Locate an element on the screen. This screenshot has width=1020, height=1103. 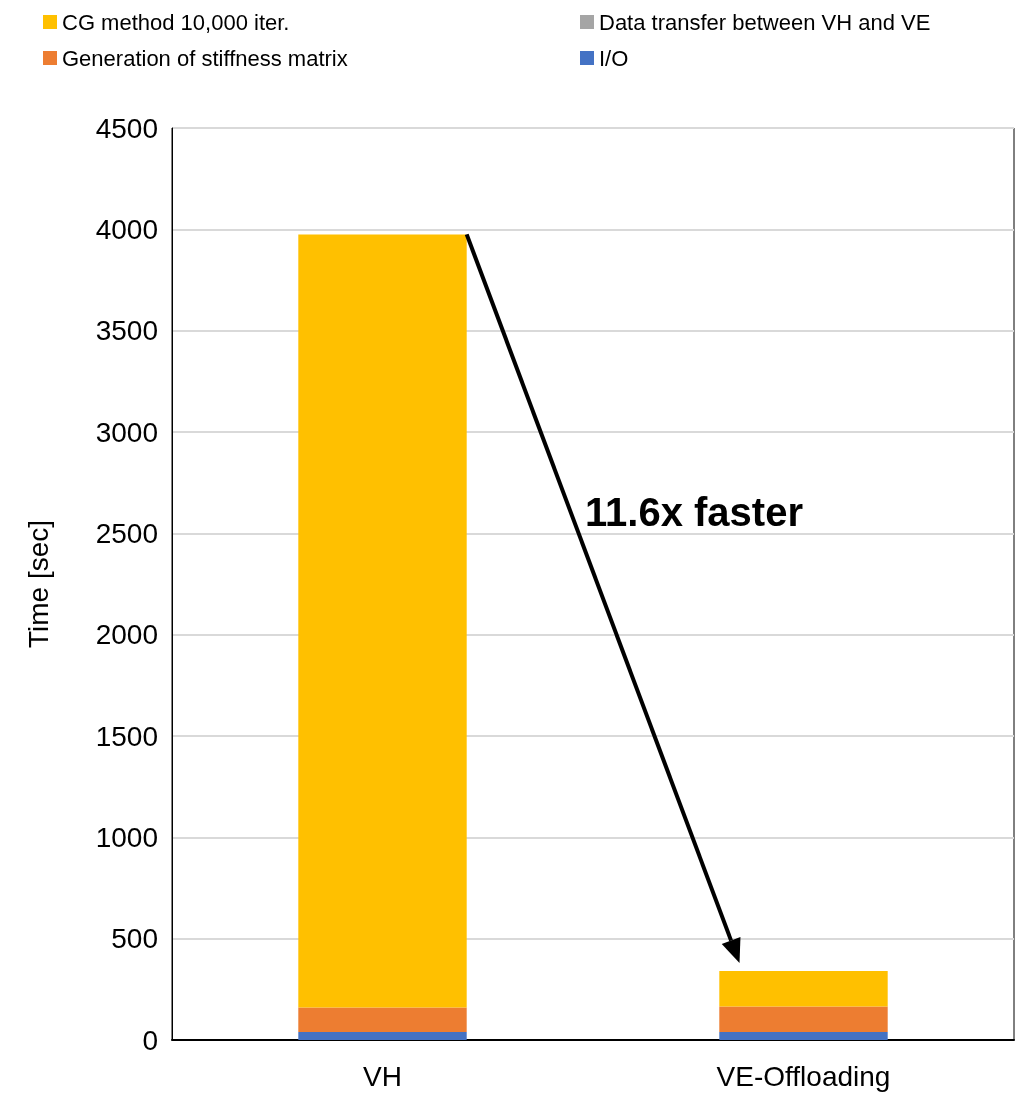
y-tick-label: 500 is located at coordinates (134, 939).